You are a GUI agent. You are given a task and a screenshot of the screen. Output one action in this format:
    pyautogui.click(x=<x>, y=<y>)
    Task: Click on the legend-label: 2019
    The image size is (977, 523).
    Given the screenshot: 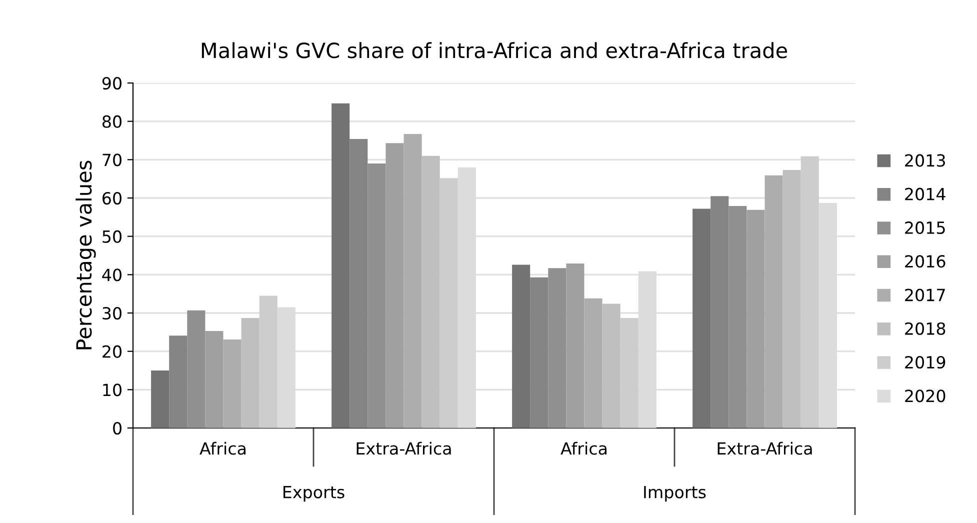 What is the action you would take?
    pyautogui.click(x=925, y=362)
    